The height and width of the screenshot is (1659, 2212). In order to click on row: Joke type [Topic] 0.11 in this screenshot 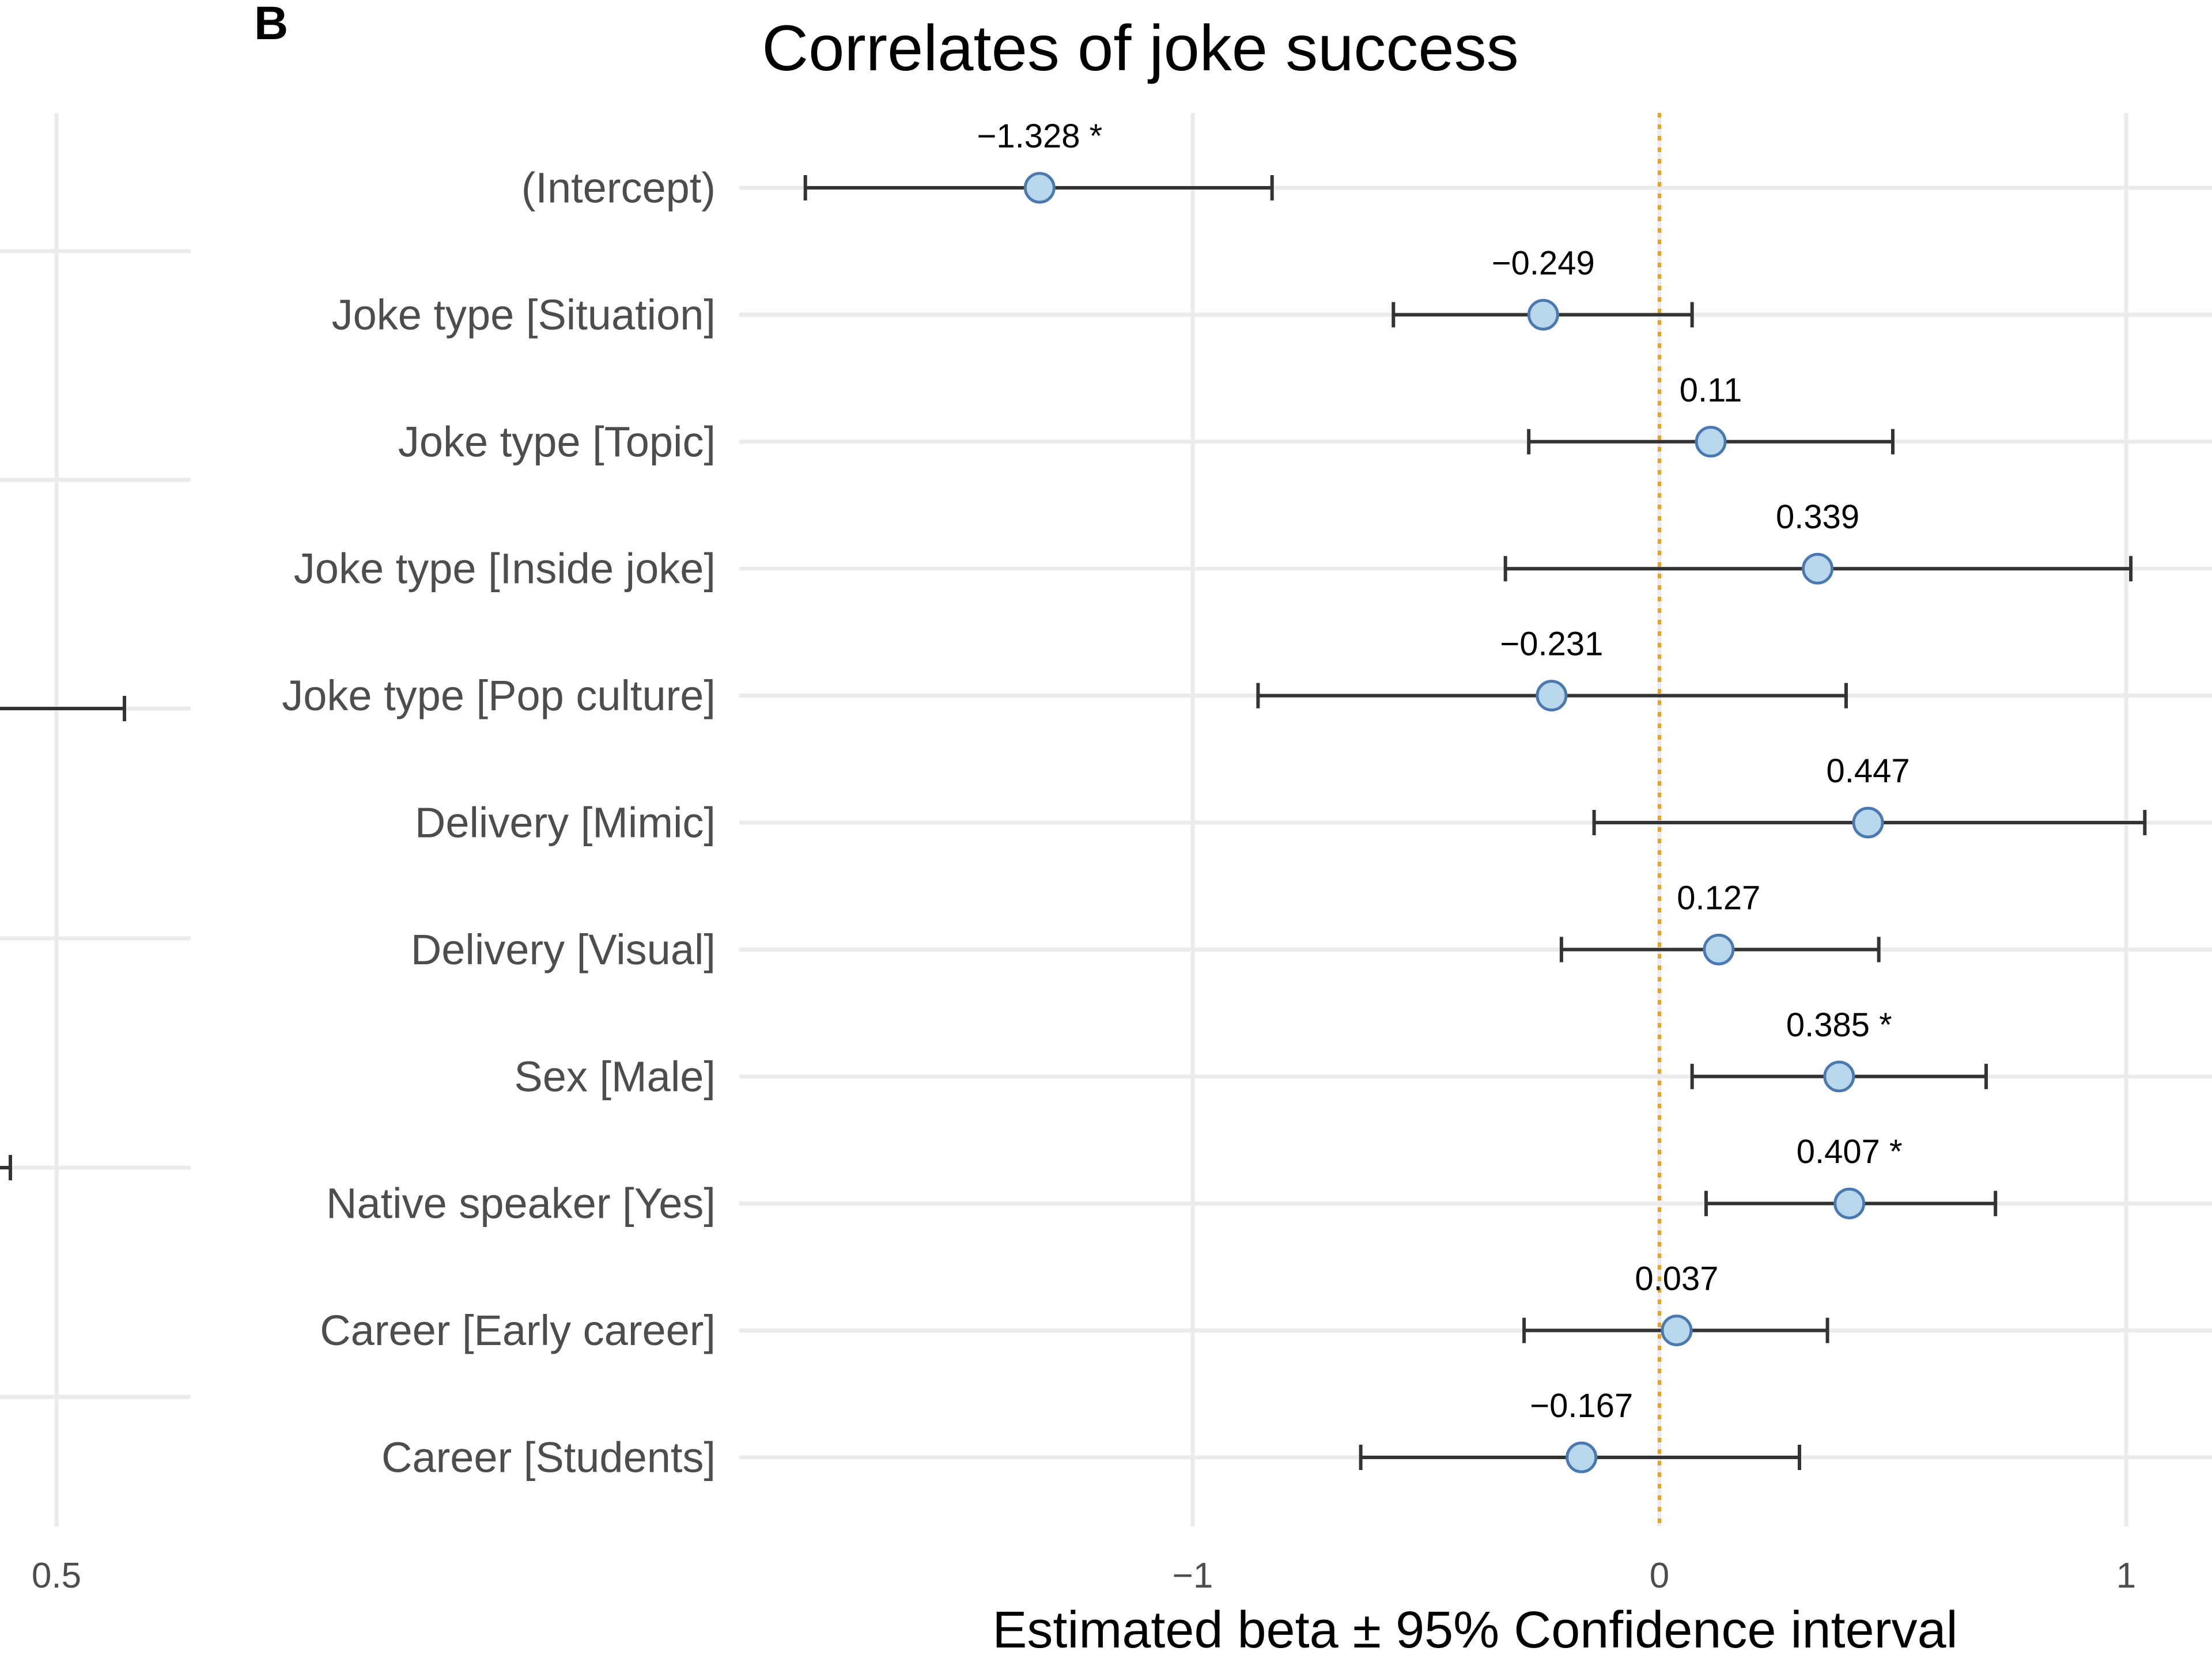, I will do `click(1146, 418)`.